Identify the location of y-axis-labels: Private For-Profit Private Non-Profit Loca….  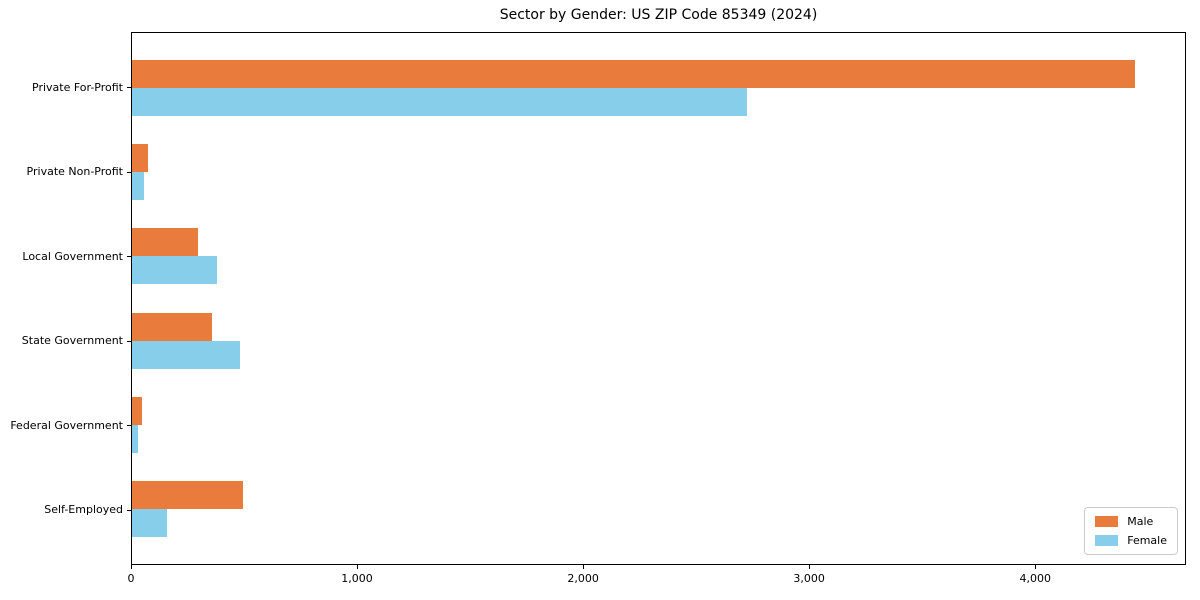
(61, 298).